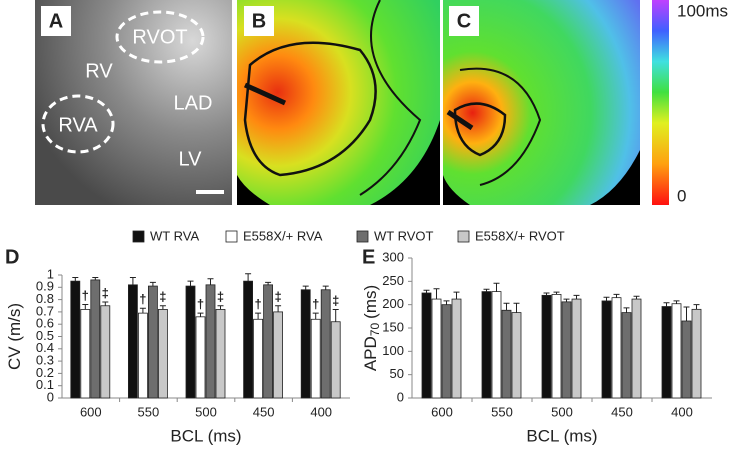 The width and height of the screenshot is (737, 457). What do you see at coordinates (174, 235) in the screenshot?
I see `legend-label: WT RVA` at bounding box center [174, 235].